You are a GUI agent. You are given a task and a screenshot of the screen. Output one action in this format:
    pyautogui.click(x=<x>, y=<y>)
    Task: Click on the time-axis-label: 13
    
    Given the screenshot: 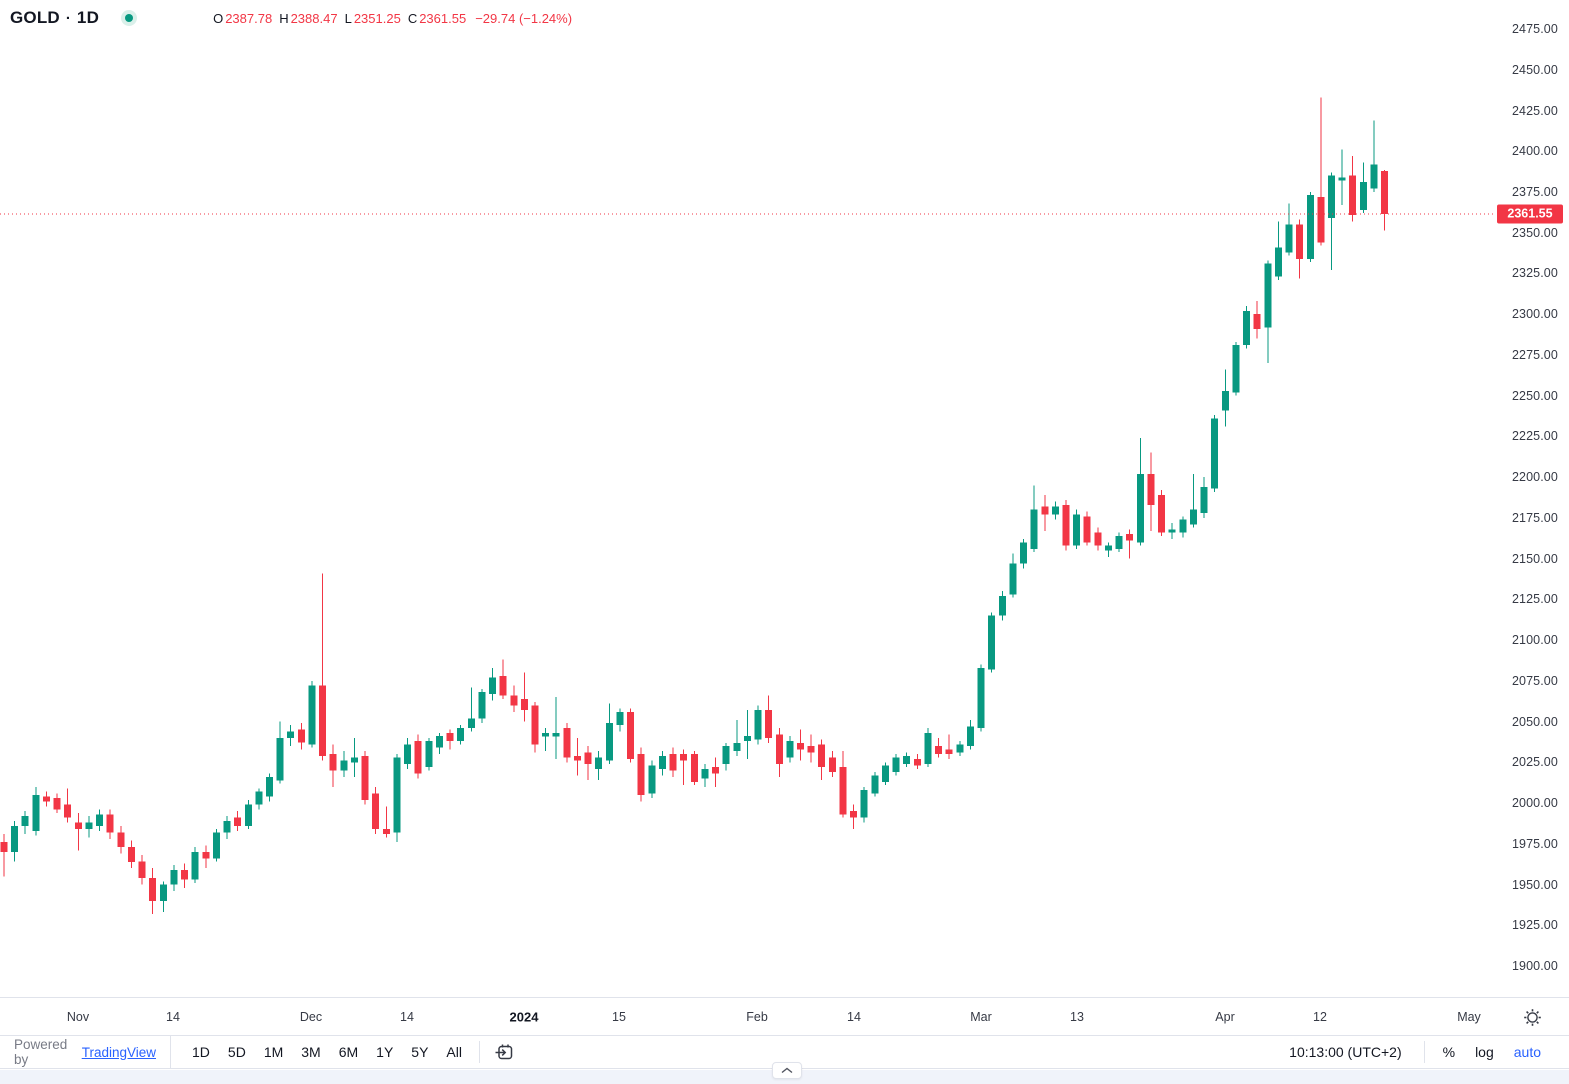 What is the action you would take?
    pyautogui.click(x=1077, y=1016)
    